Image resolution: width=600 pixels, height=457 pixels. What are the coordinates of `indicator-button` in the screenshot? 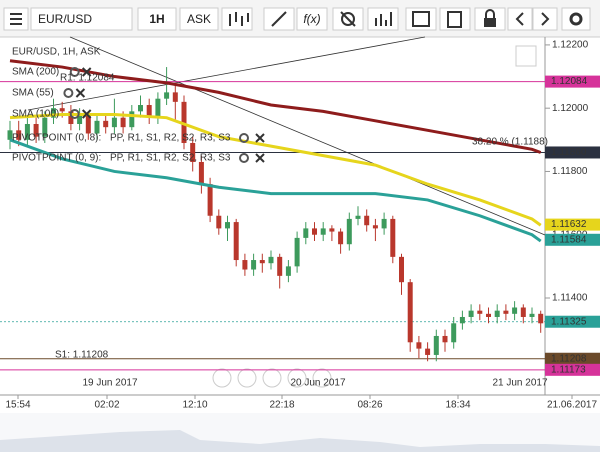 It's located at (312, 19).